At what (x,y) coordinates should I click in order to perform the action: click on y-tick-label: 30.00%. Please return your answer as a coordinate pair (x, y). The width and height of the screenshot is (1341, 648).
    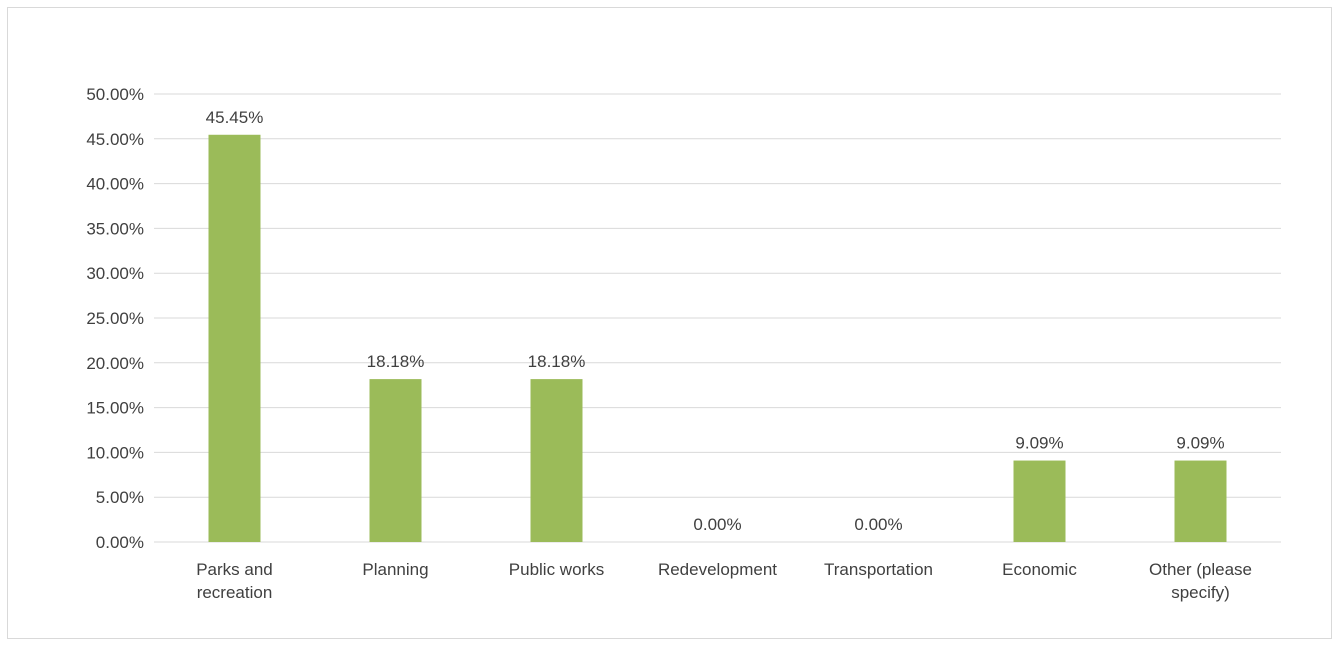
    Looking at the image, I should click on (115, 273).